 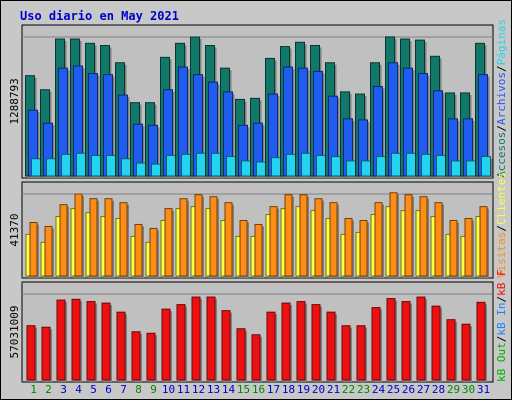 I want to click on legend-visits: Visitas/Clientes, so click(x=501, y=225).